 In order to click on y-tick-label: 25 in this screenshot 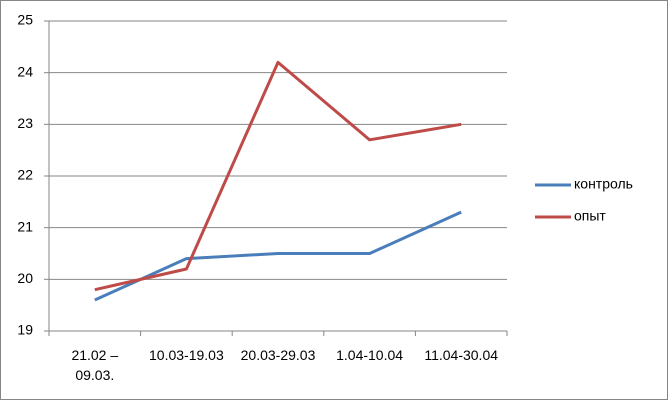, I will do `click(25, 20)`.